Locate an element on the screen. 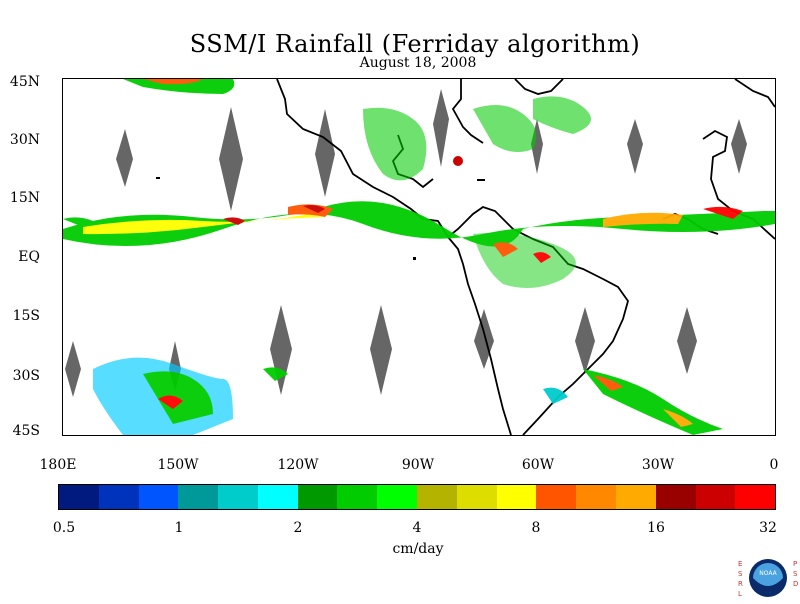  logo-left-letter-l: L is located at coordinates (740, 594).